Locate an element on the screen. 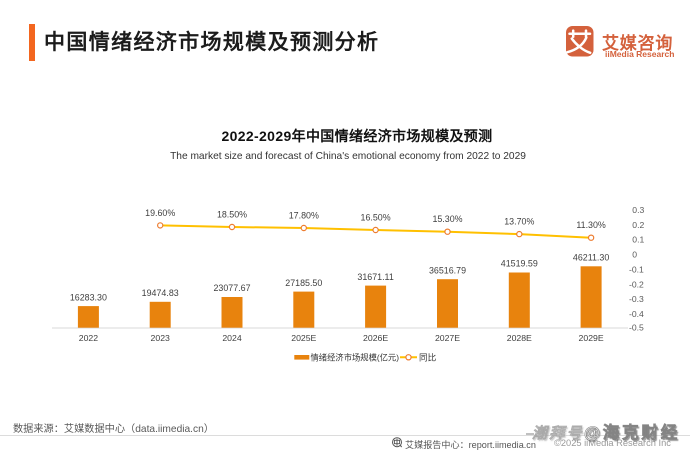 The width and height of the screenshot is (690, 452). svg-text: -0.3 is located at coordinates (636, 299).